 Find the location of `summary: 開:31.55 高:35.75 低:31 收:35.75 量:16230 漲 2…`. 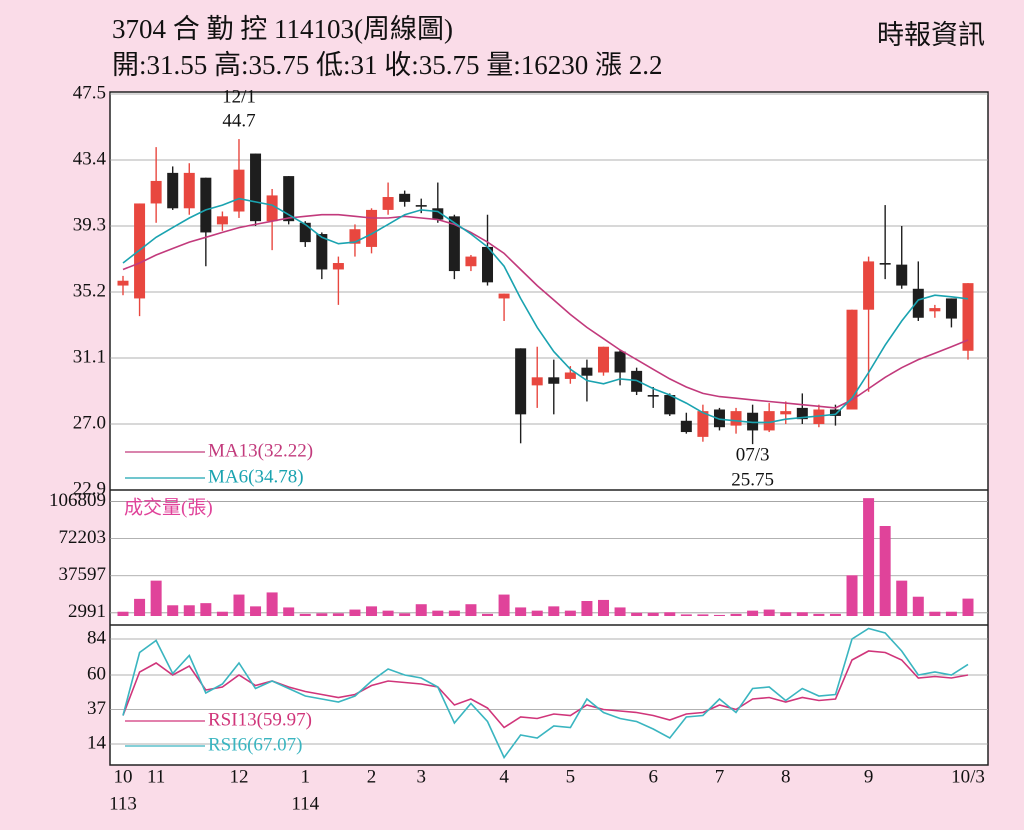

summary: 開:31.55 高:35.75 低:31 收:35.75 量:16230 漲 2… is located at coordinates (387, 65).